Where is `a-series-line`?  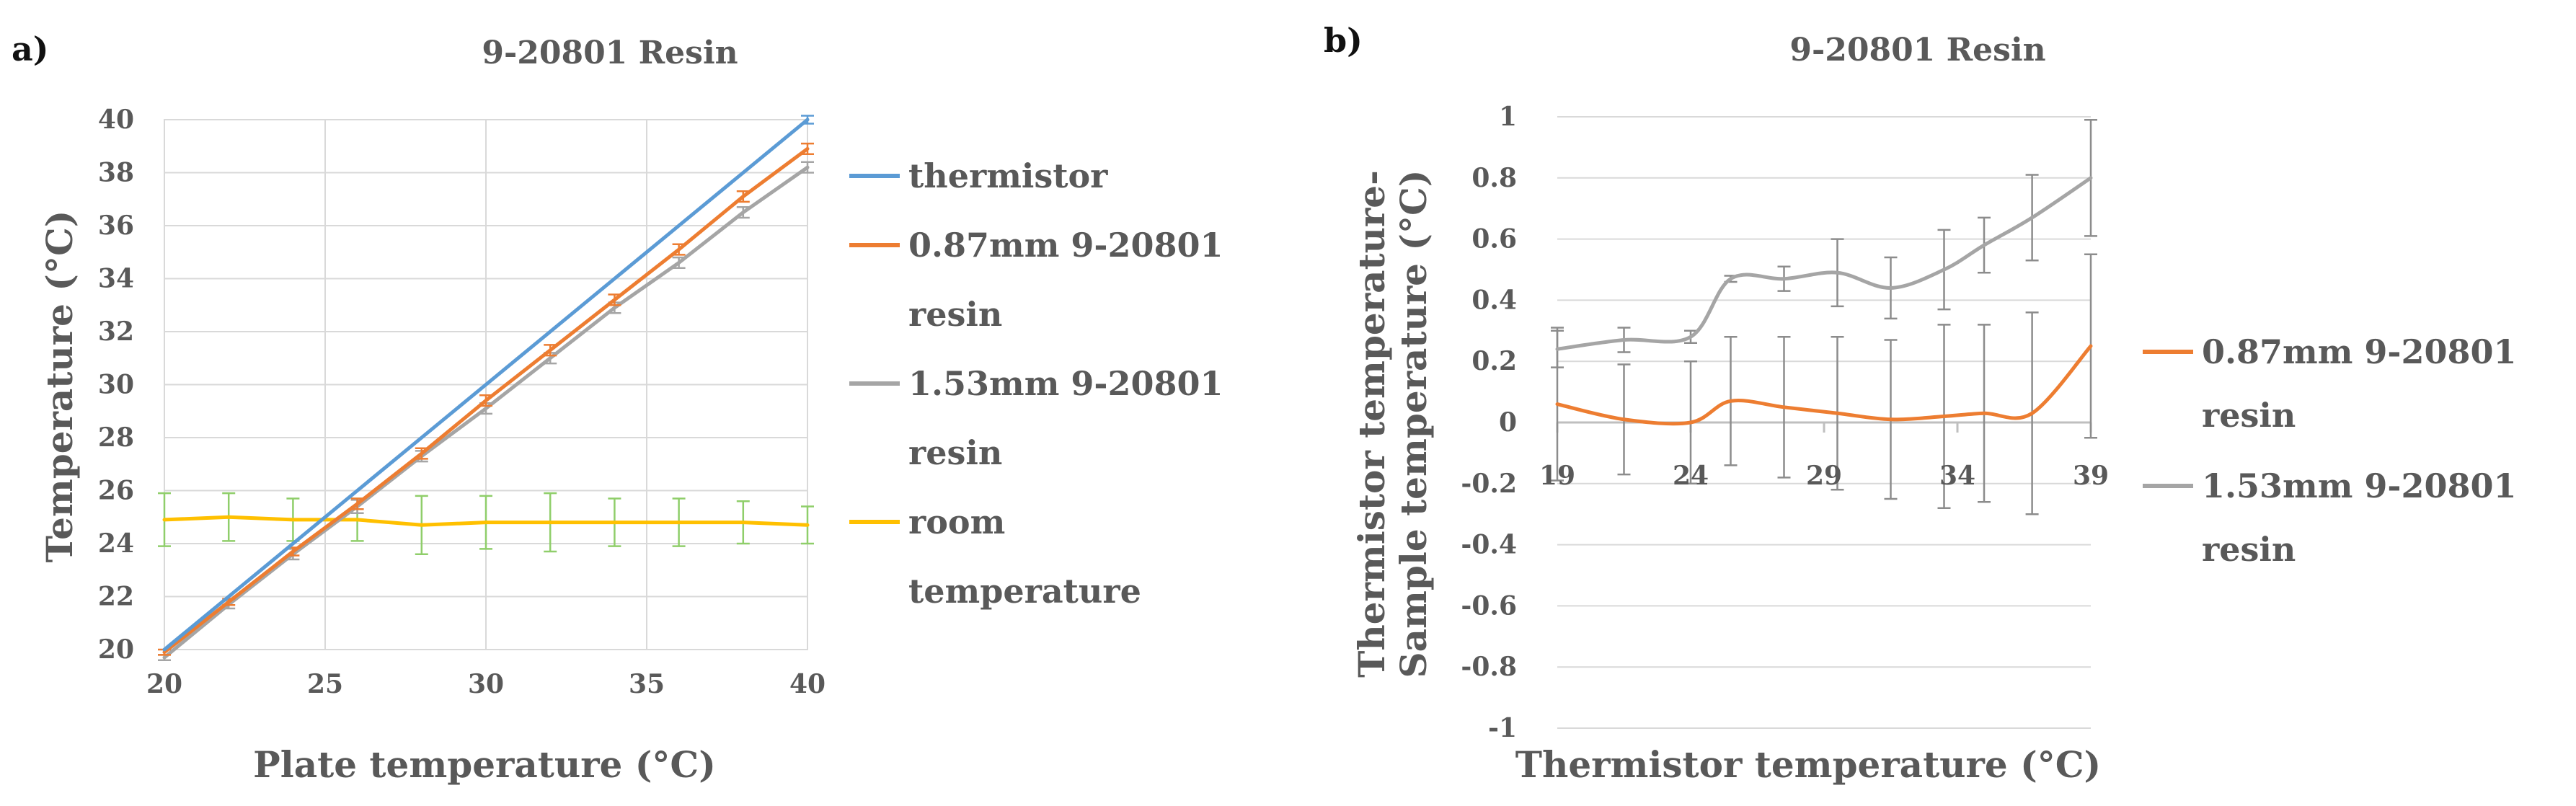
a-series-line is located at coordinates (486, 521).